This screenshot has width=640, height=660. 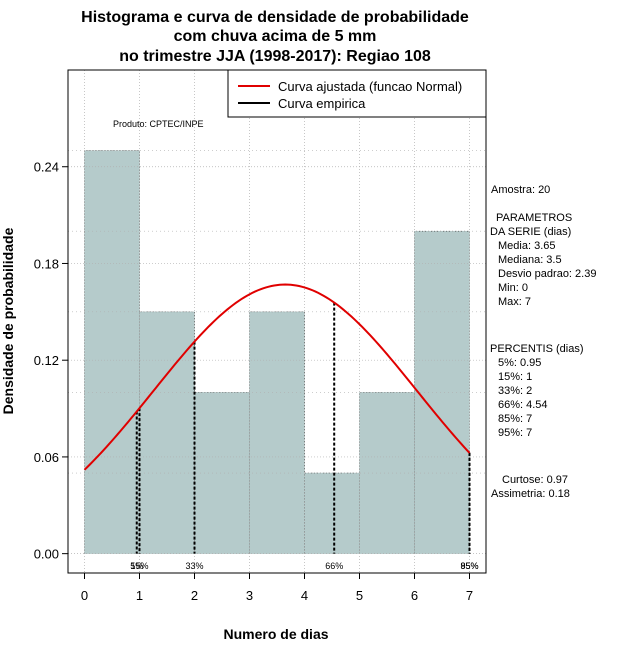 What do you see at coordinates (530, 232) in the screenshot?
I see `stat-parametros-subtitle: DA SERIE (dias)` at bounding box center [530, 232].